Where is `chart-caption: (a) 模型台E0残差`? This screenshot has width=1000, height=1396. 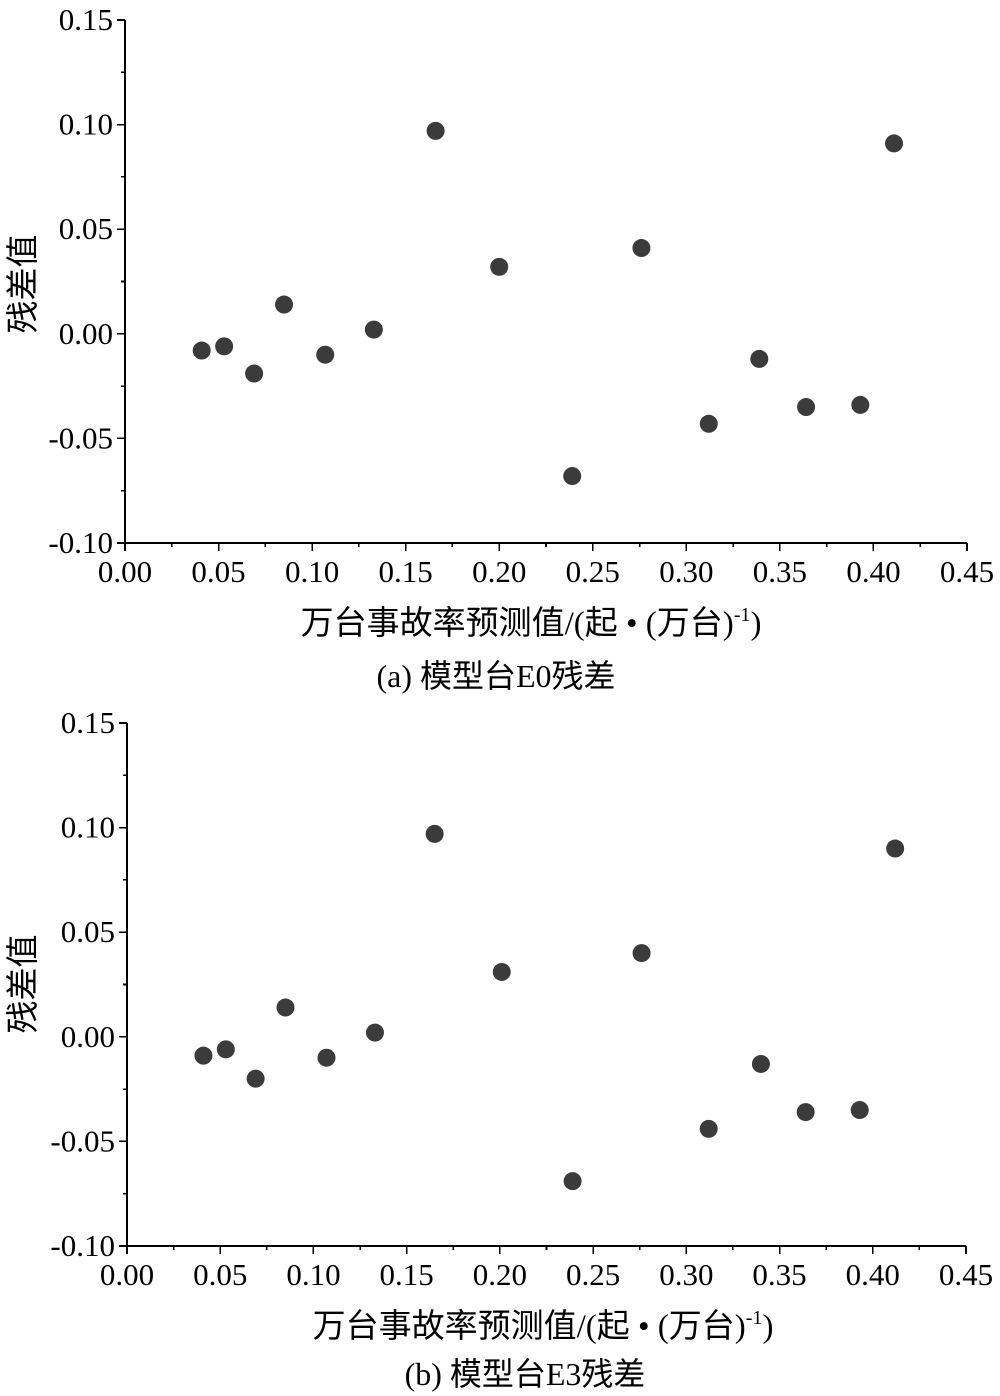
chart-caption: (a) 模型台E0残差 is located at coordinates (495, 676).